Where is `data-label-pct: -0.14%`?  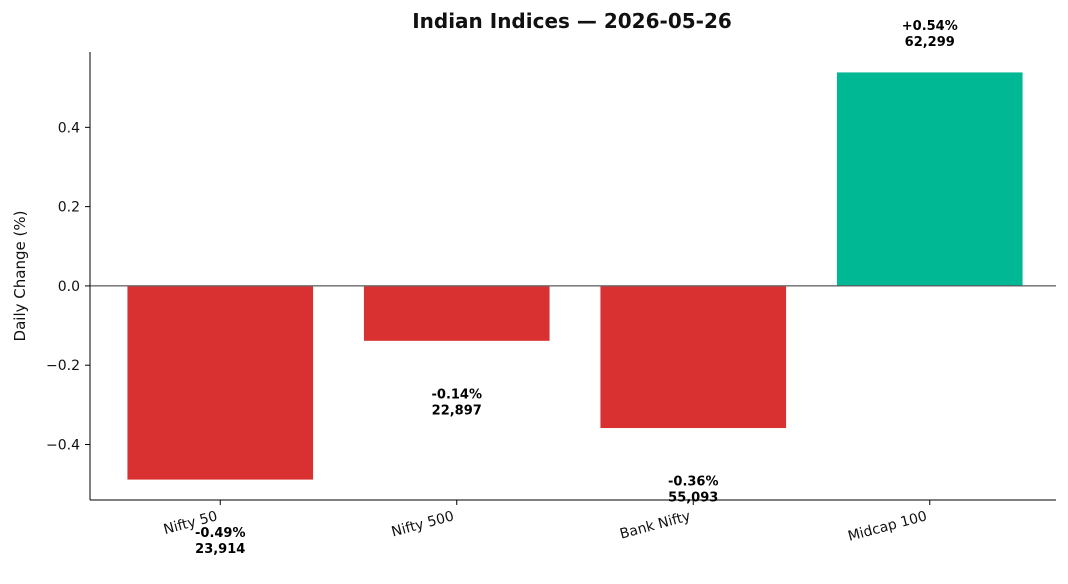
data-label-pct: -0.14% is located at coordinates (457, 394).